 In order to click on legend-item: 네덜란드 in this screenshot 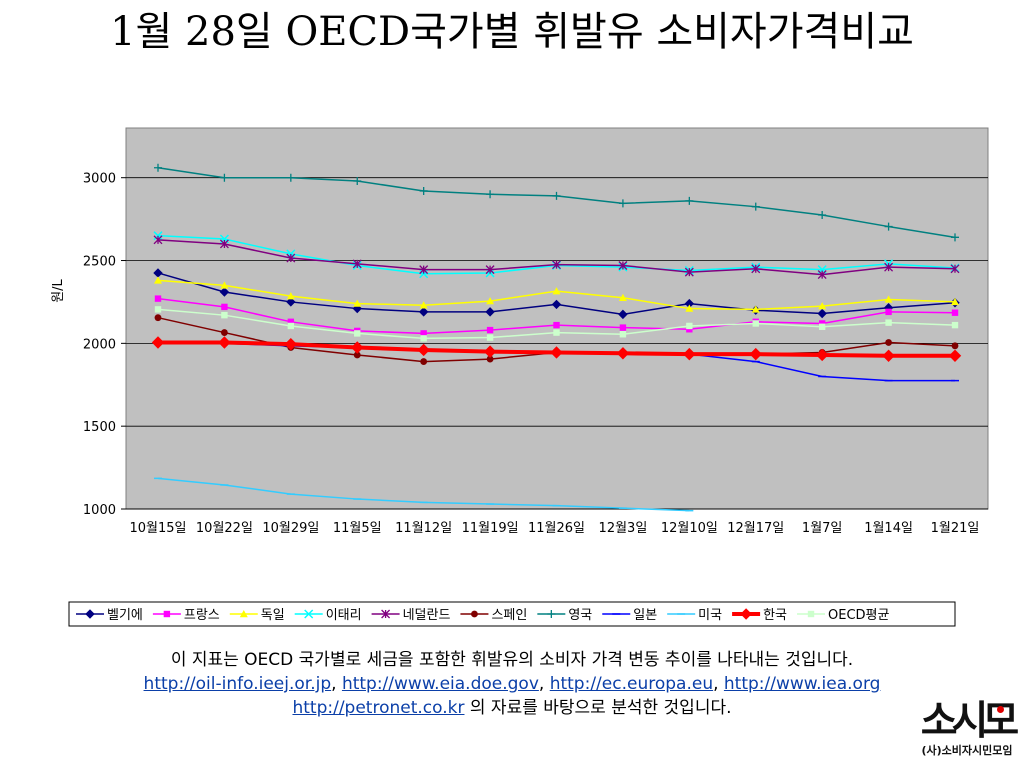, I will do `click(411, 615)`.